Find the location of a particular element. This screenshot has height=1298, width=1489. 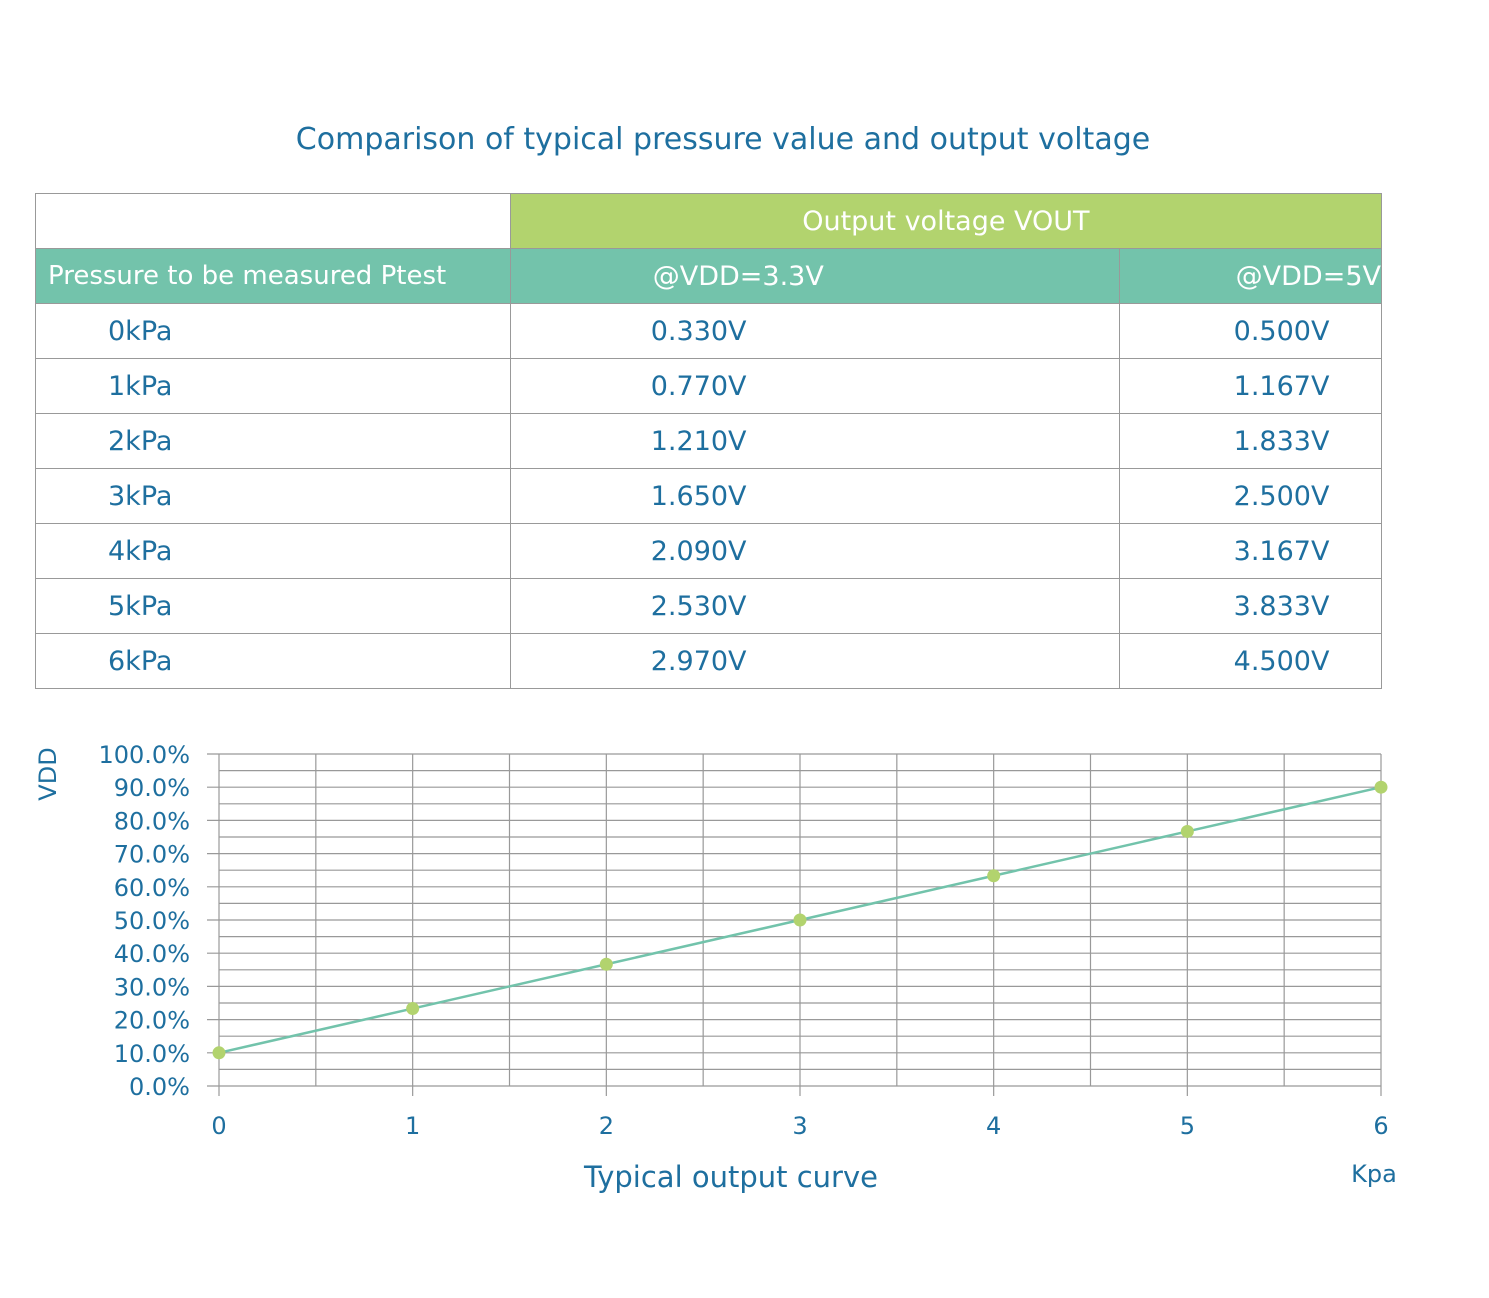

table-row: 0kPa 0.330V 0.500V is located at coordinates (709, 331).